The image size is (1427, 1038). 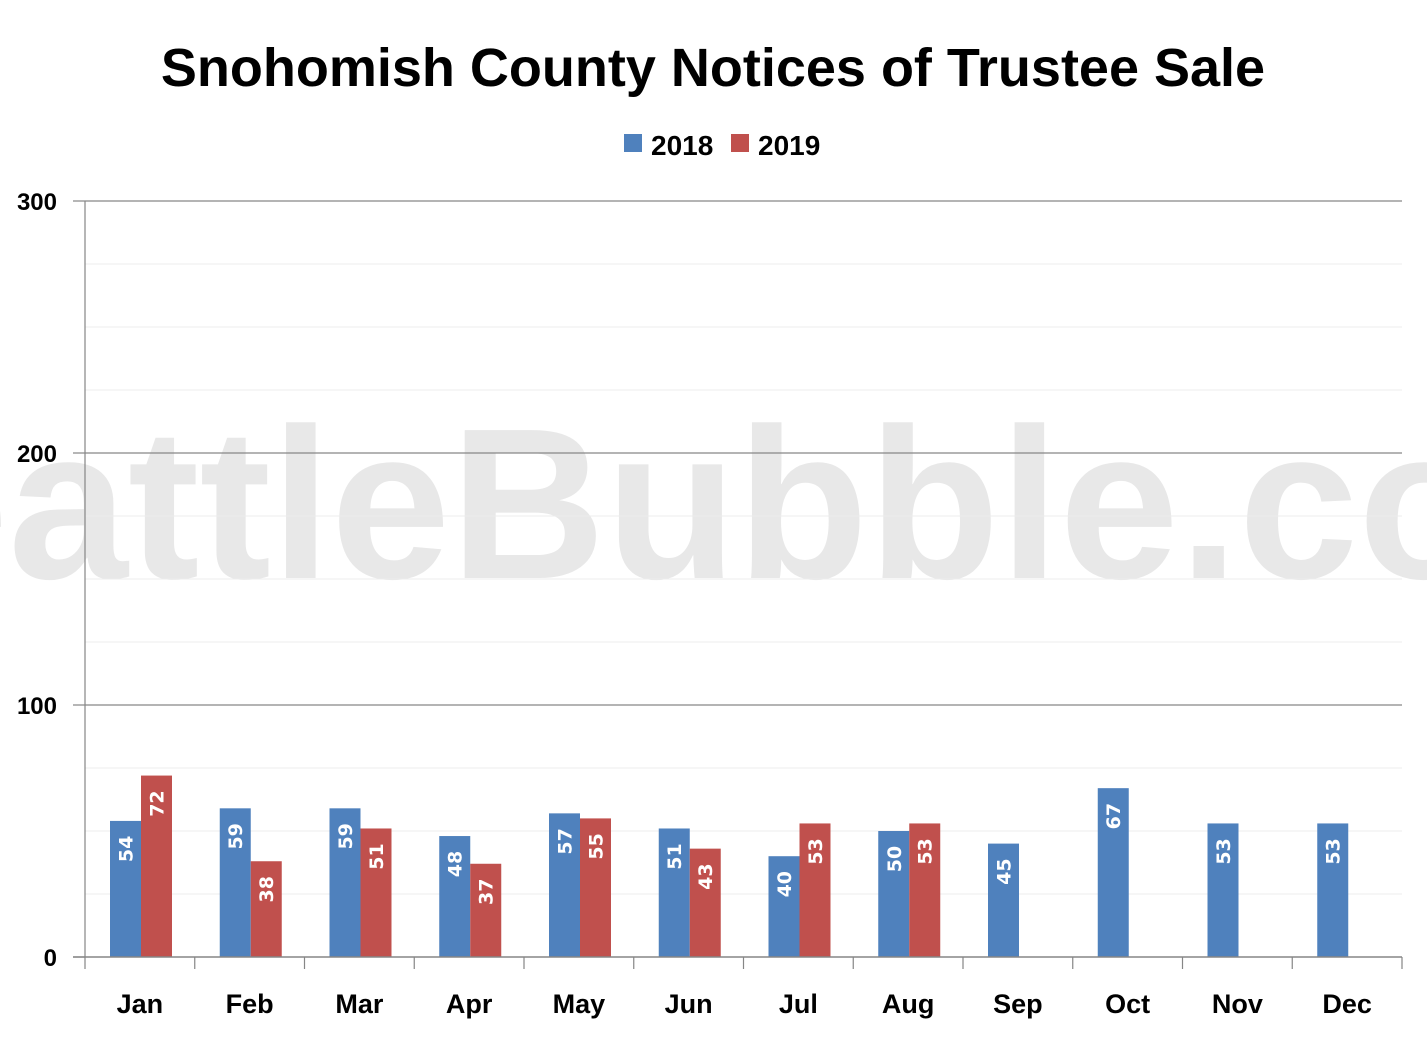 What do you see at coordinates (455, 896) in the screenshot?
I see `bar-2018-apr` at bounding box center [455, 896].